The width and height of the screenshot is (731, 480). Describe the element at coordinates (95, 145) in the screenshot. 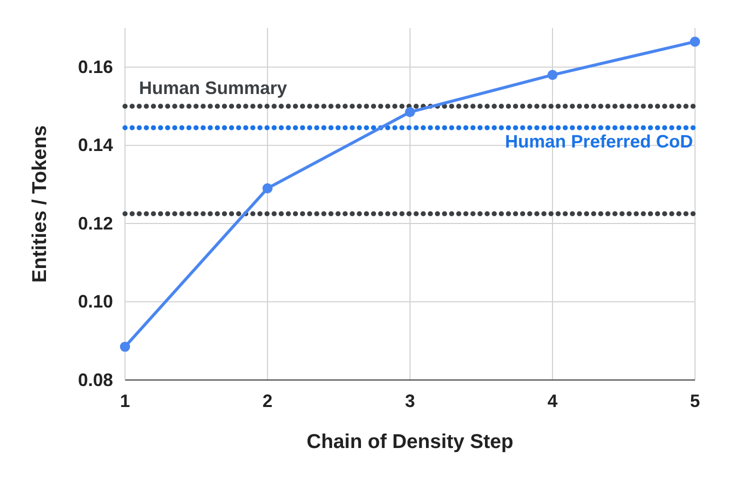

I see `y-tick-label: 0.14` at that location.